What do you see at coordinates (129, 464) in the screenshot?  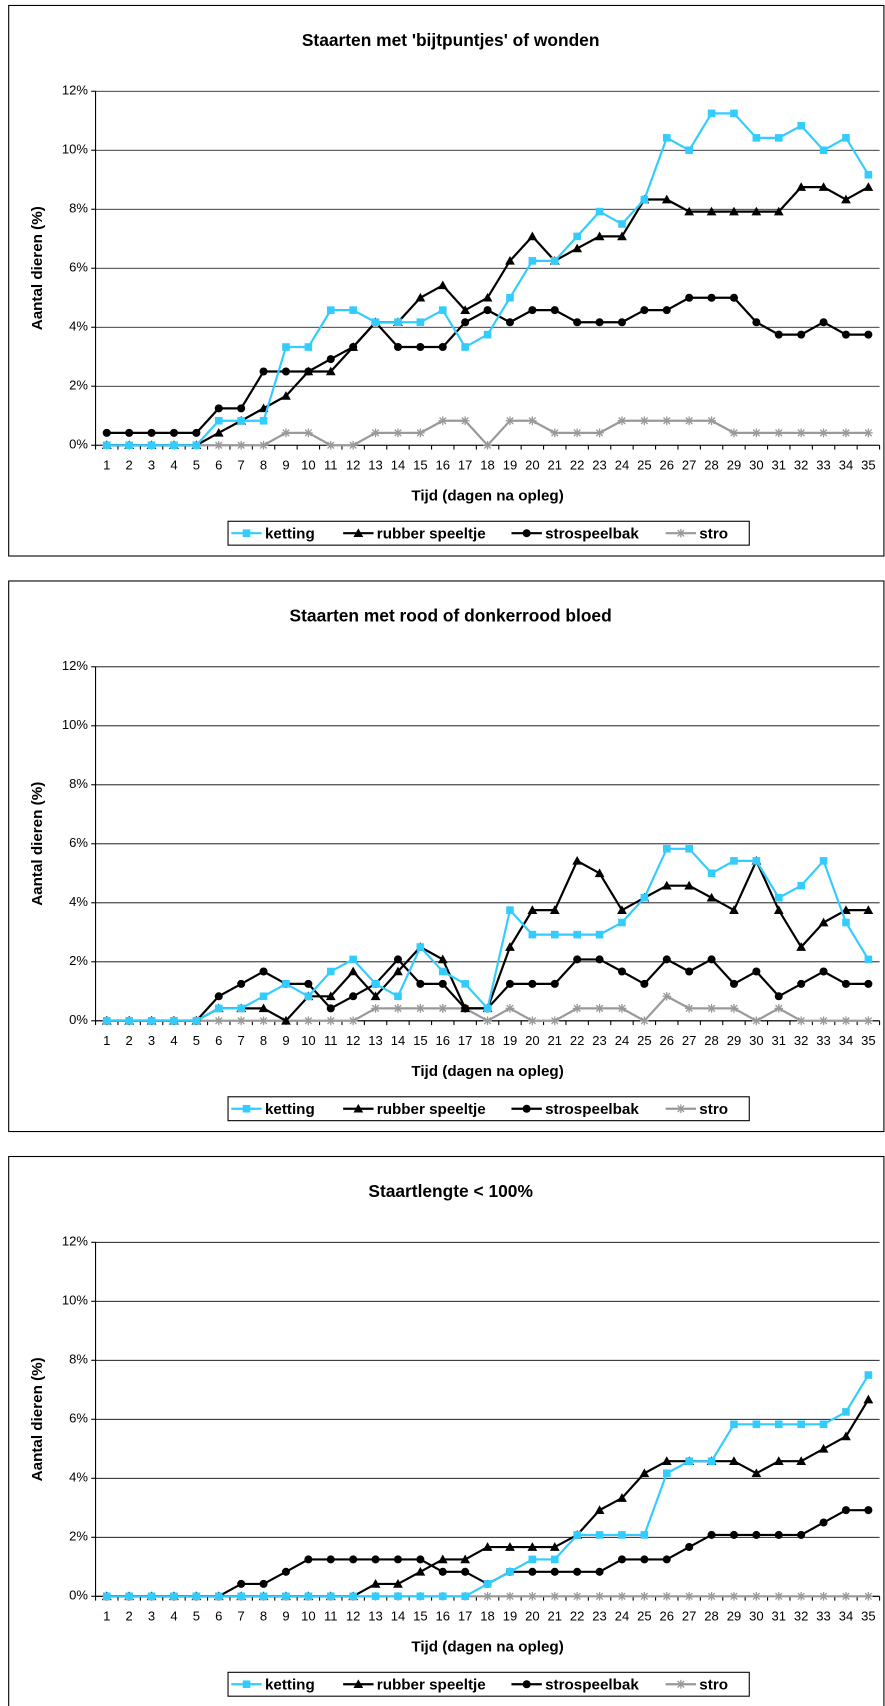 I see `x-tick-label: 2` at bounding box center [129, 464].